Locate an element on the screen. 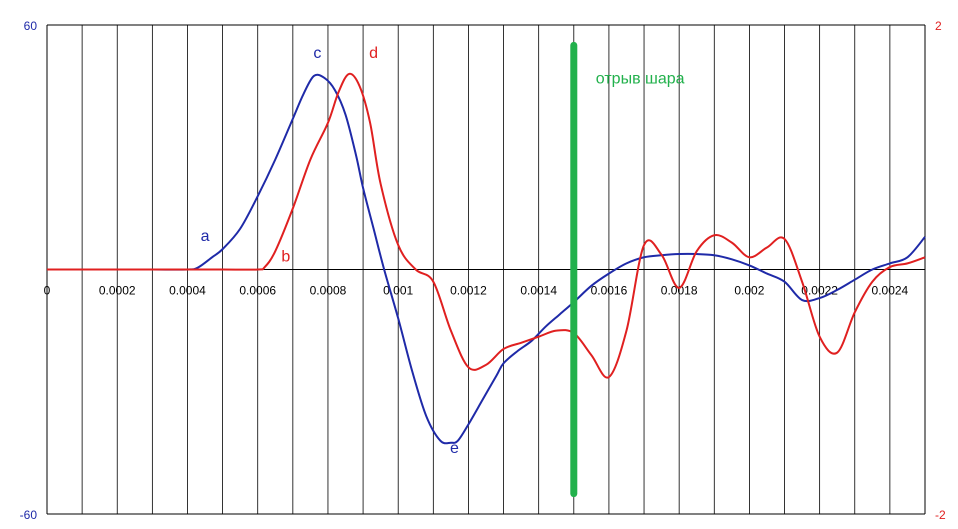  x-tick-label: 0.0024 is located at coordinates (890, 291).